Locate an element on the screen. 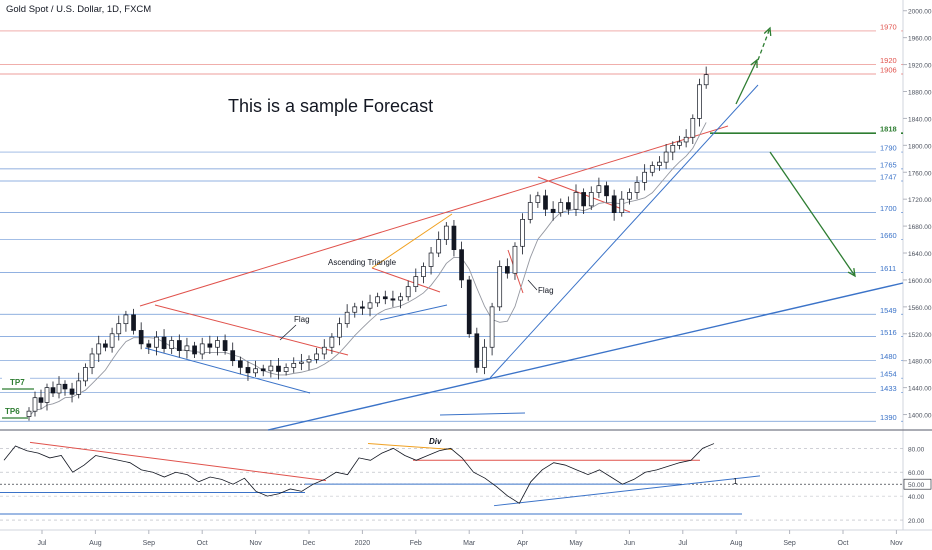 This screenshot has height=550, width=932. time-label-Feb: Feb is located at coordinates (416, 543).